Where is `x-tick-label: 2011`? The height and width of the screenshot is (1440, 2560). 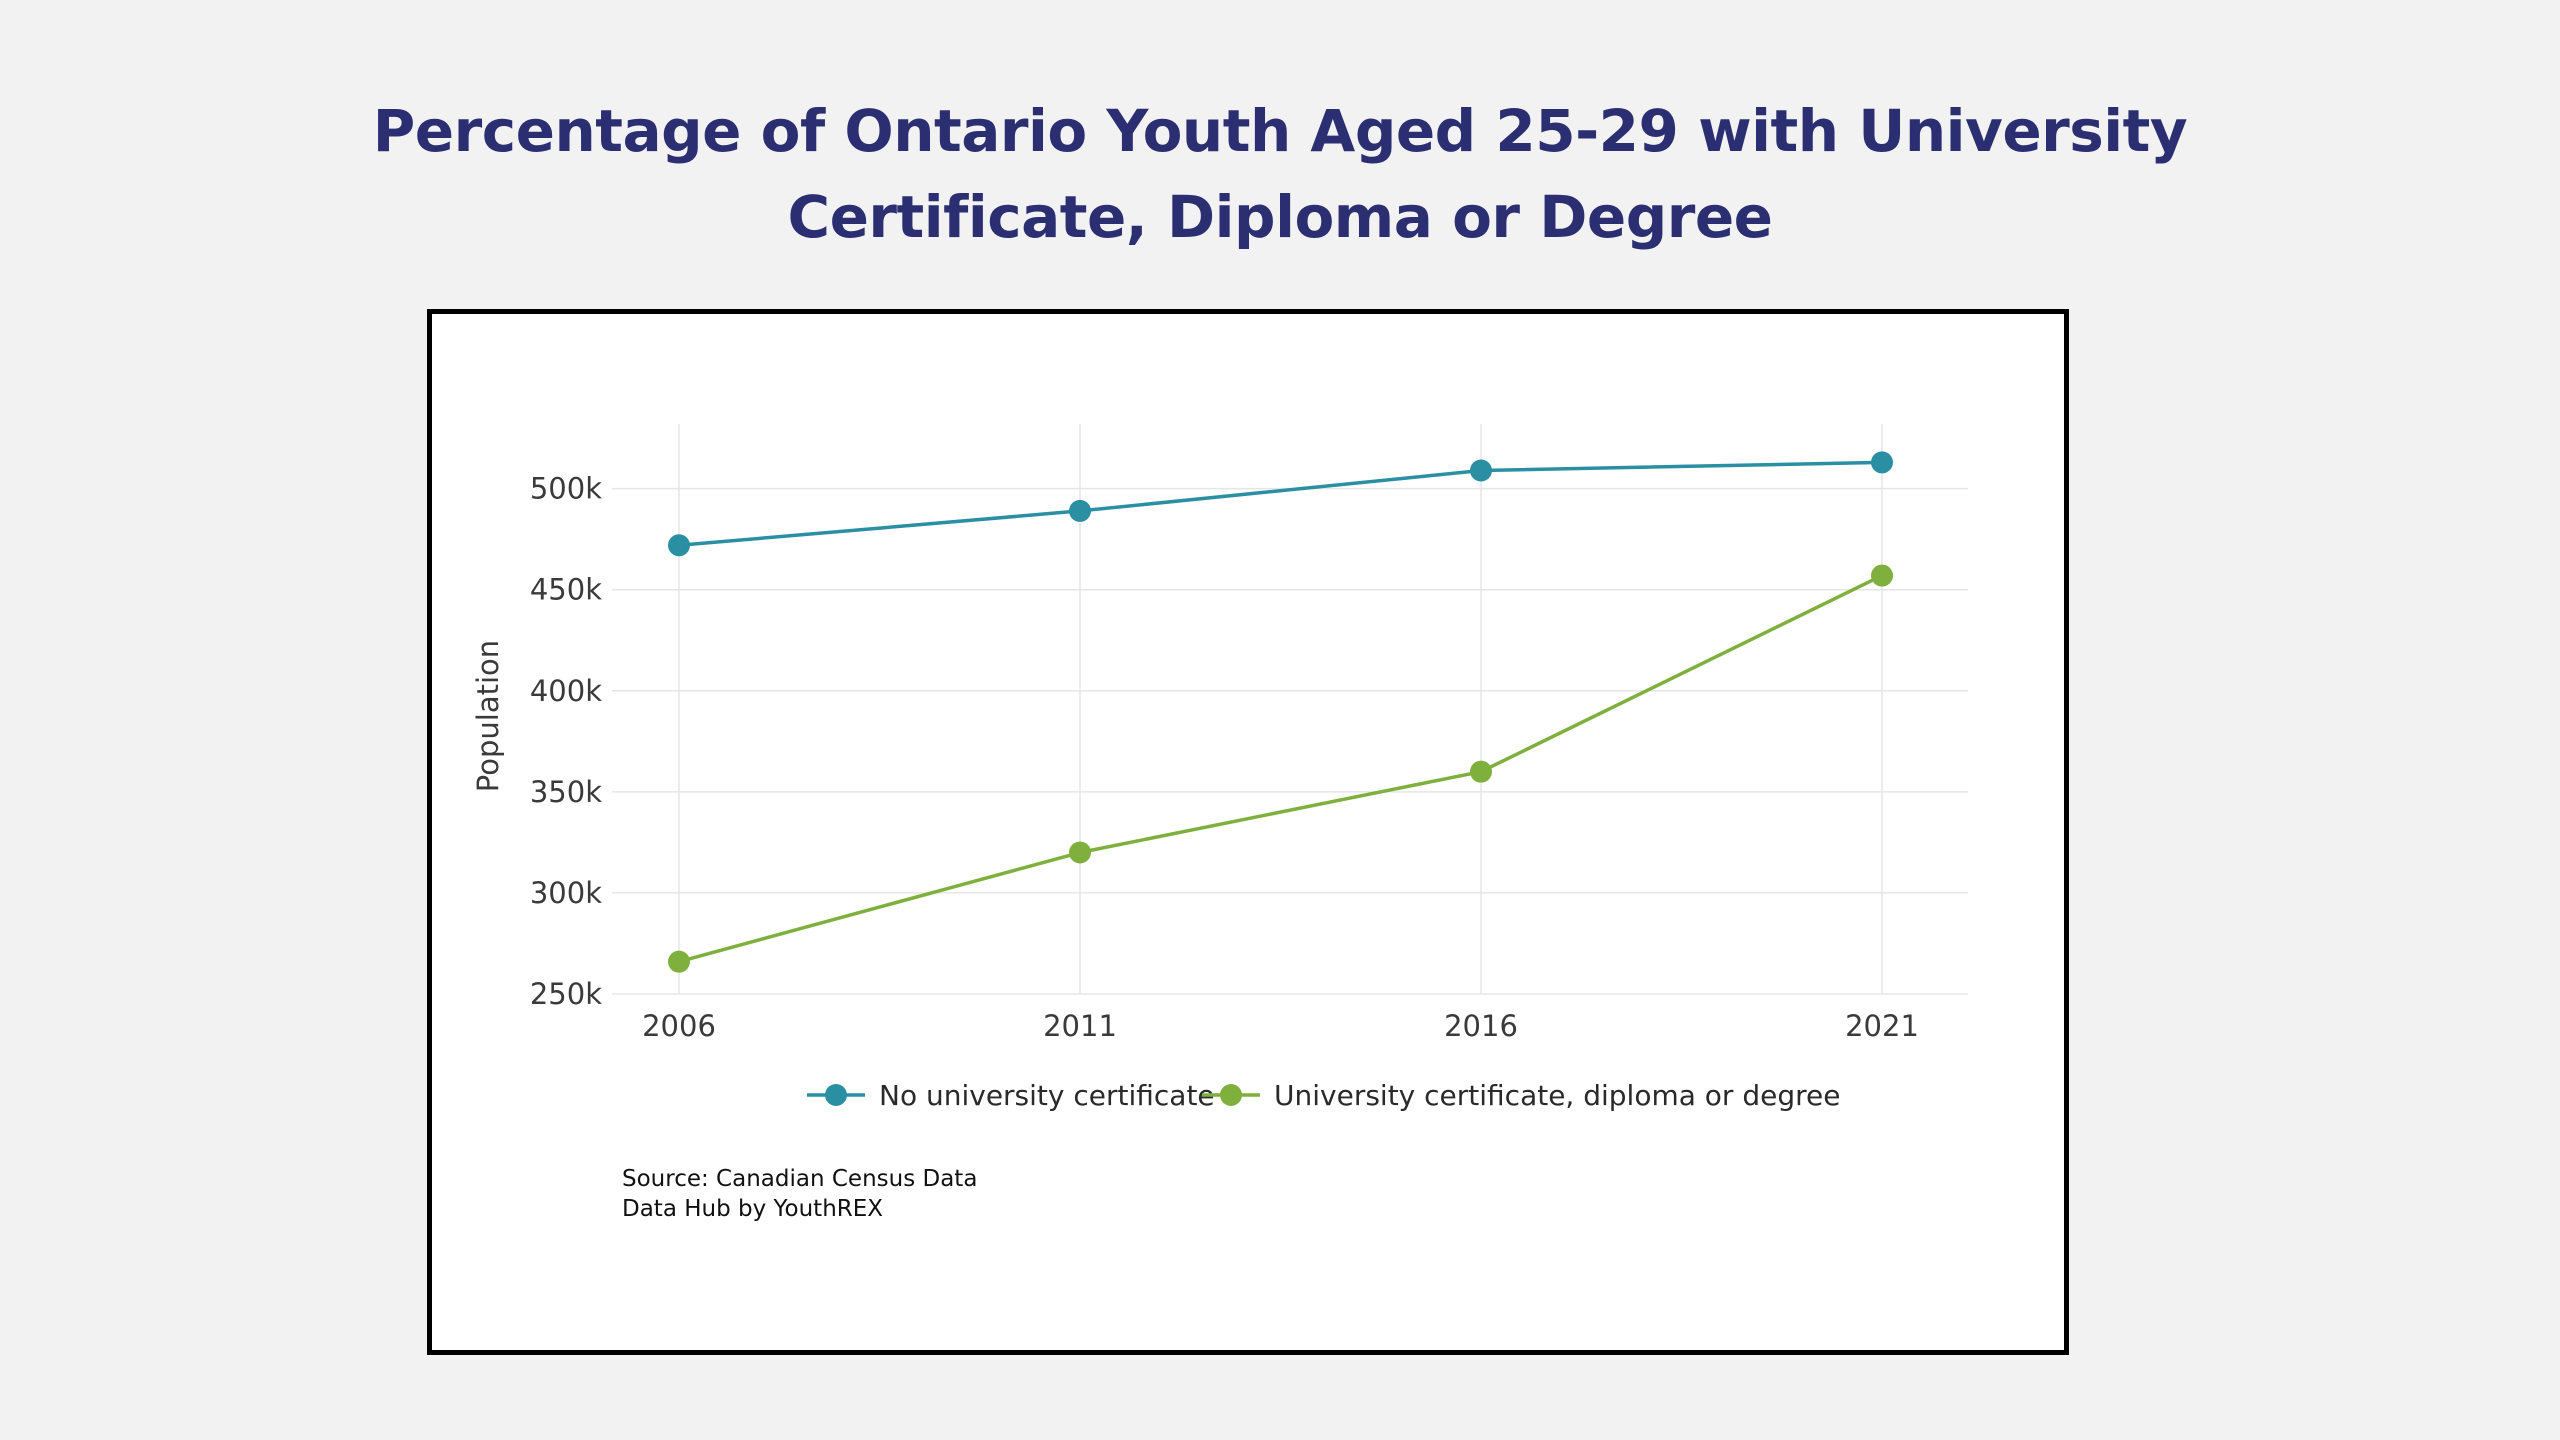 x-tick-label: 2011 is located at coordinates (1080, 1026).